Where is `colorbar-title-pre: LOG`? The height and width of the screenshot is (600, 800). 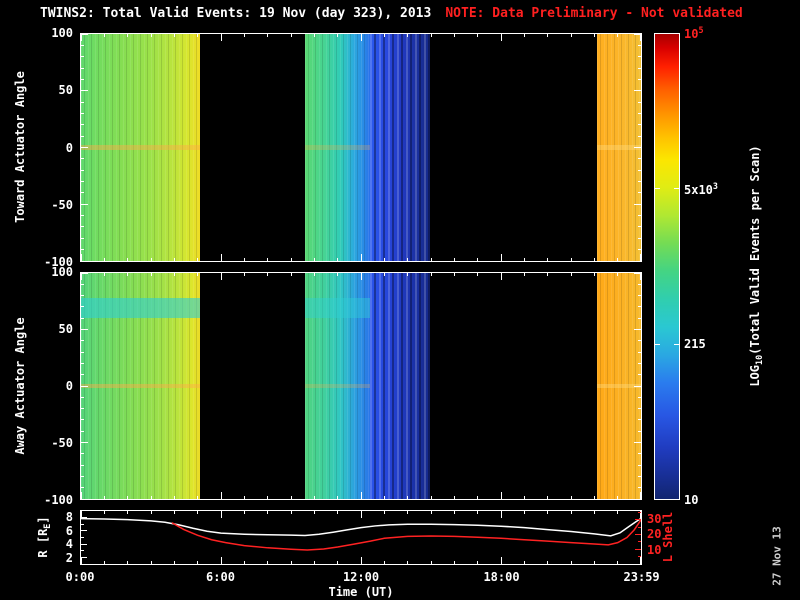 colorbar-title-pre: LOG is located at coordinates (754, 375).